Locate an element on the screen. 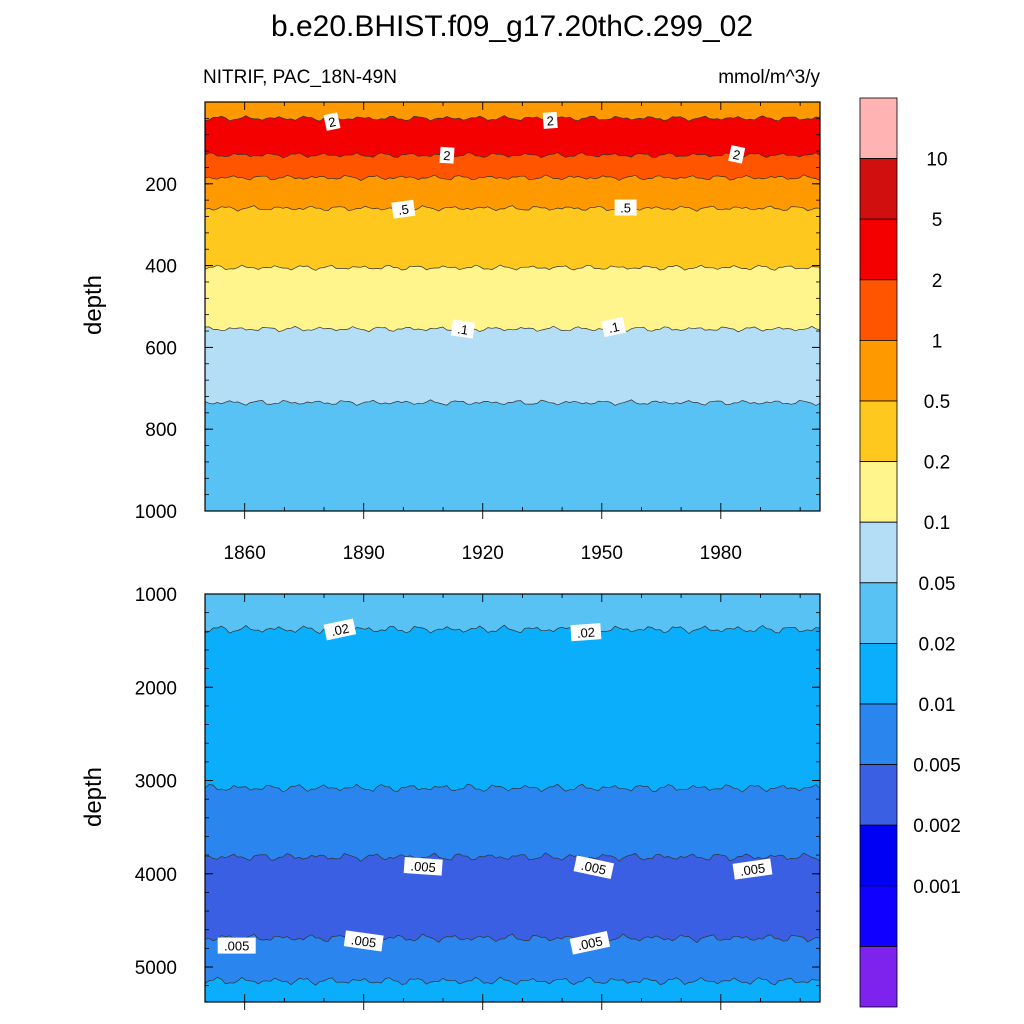  colorbar-label: 0.005 is located at coordinates (937, 766).